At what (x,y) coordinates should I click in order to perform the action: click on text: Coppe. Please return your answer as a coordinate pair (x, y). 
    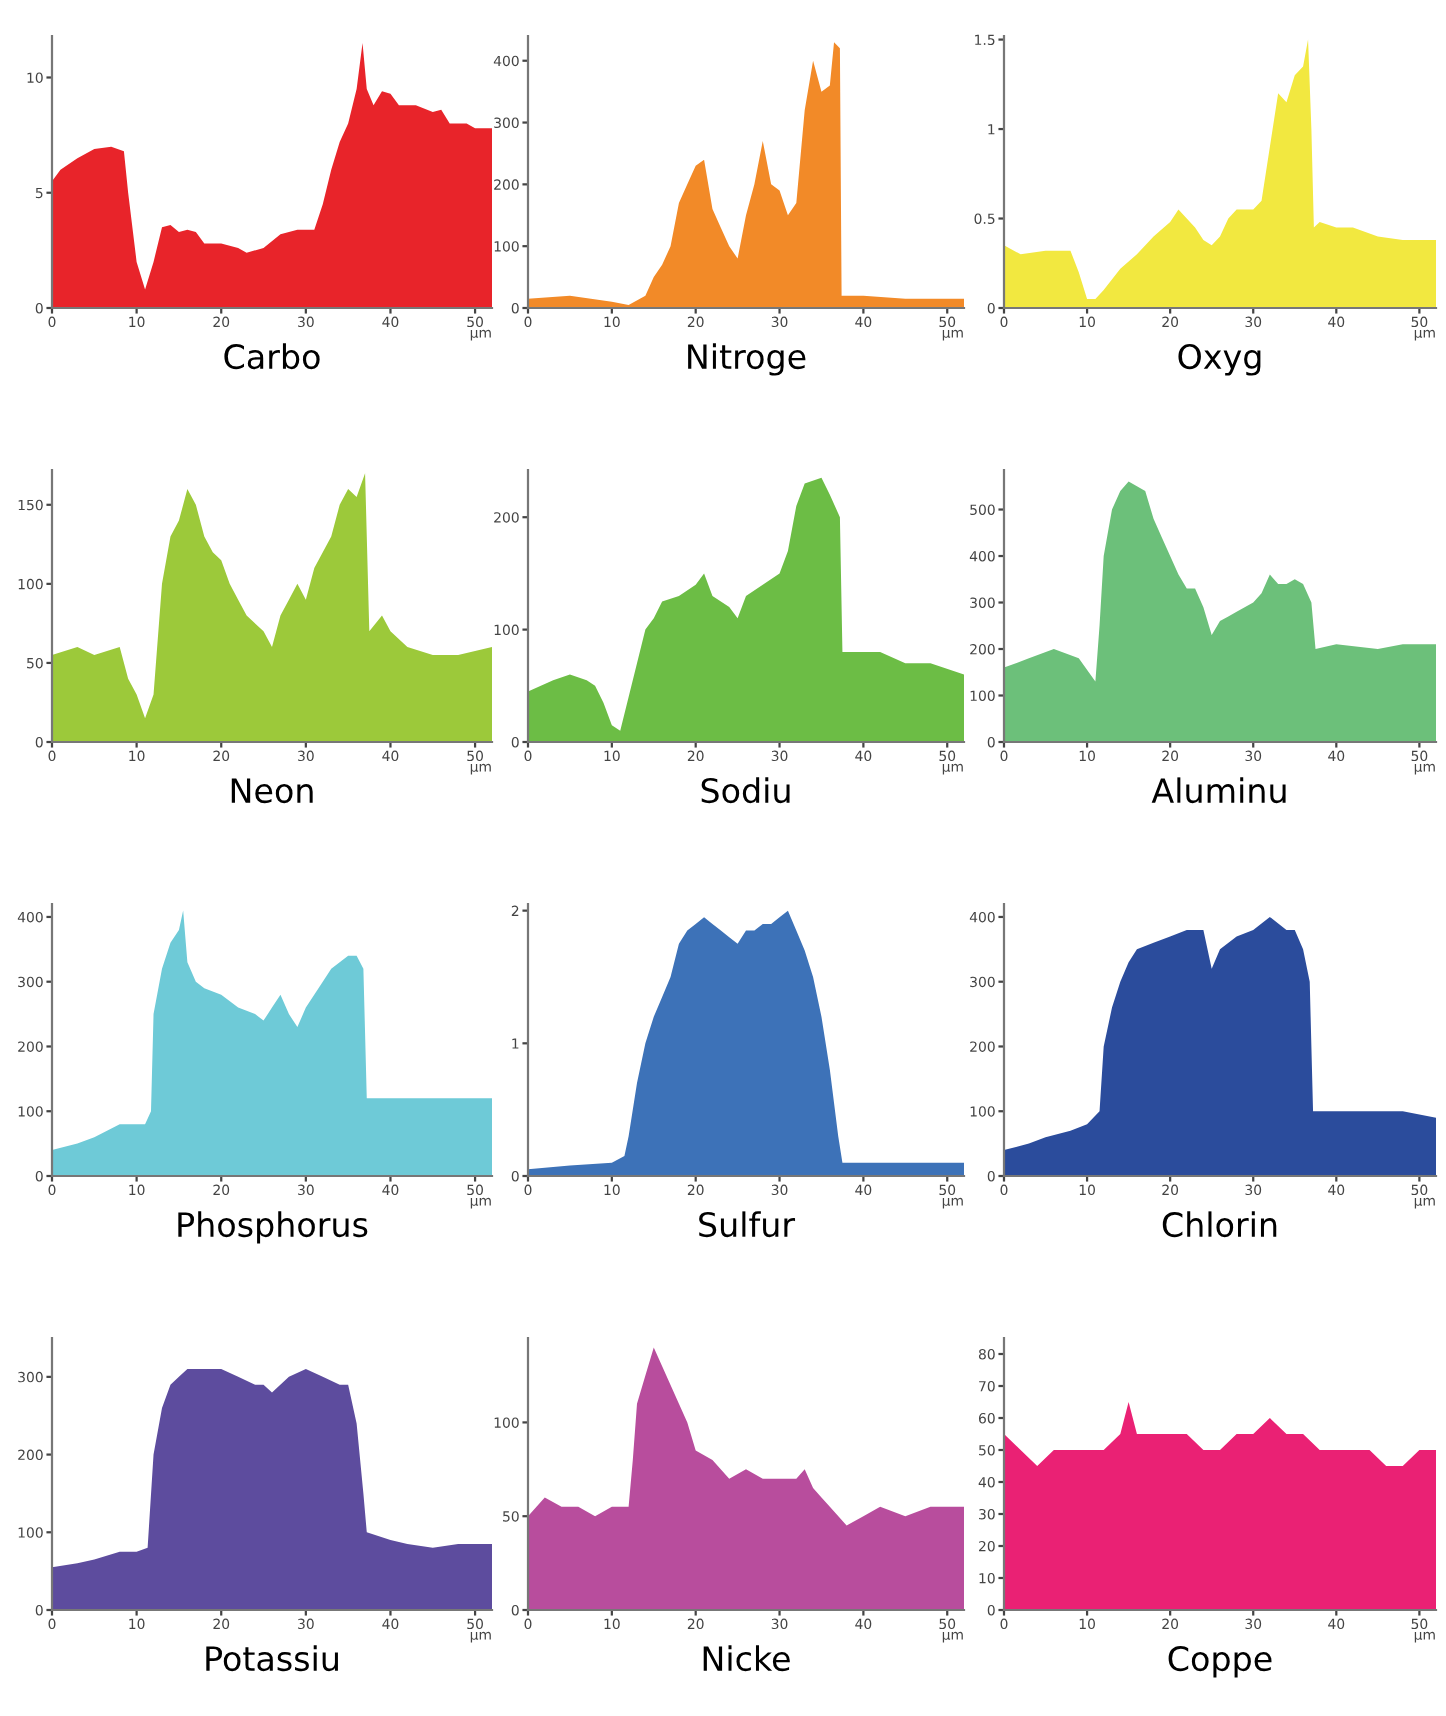
    Looking at the image, I should click on (1220, 1661).